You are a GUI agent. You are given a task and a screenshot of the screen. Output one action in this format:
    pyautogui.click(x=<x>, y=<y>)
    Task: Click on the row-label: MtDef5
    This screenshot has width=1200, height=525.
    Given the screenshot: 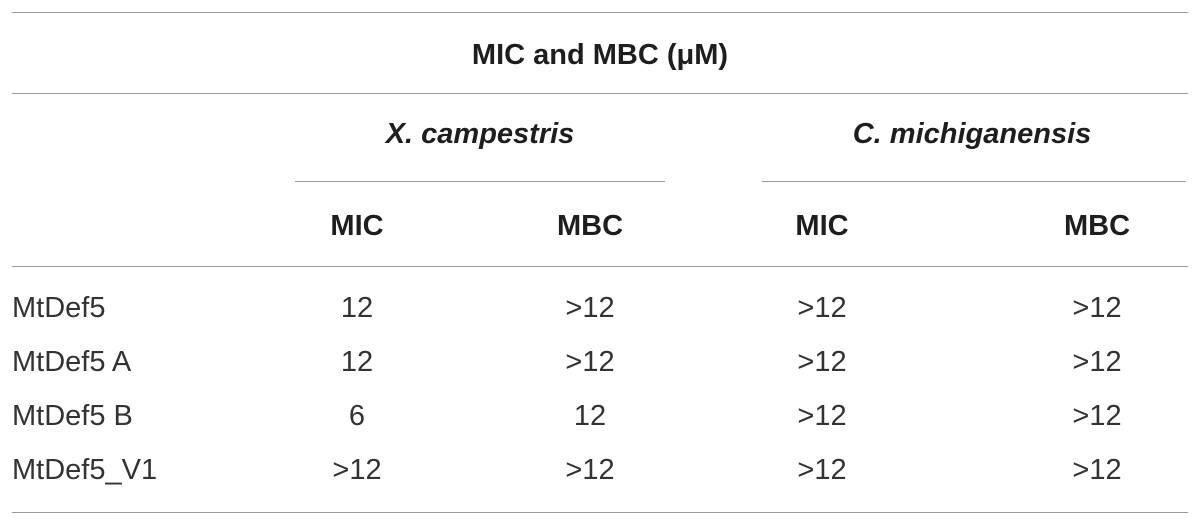 What is the action you would take?
    pyautogui.click(x=59, y=308)
    